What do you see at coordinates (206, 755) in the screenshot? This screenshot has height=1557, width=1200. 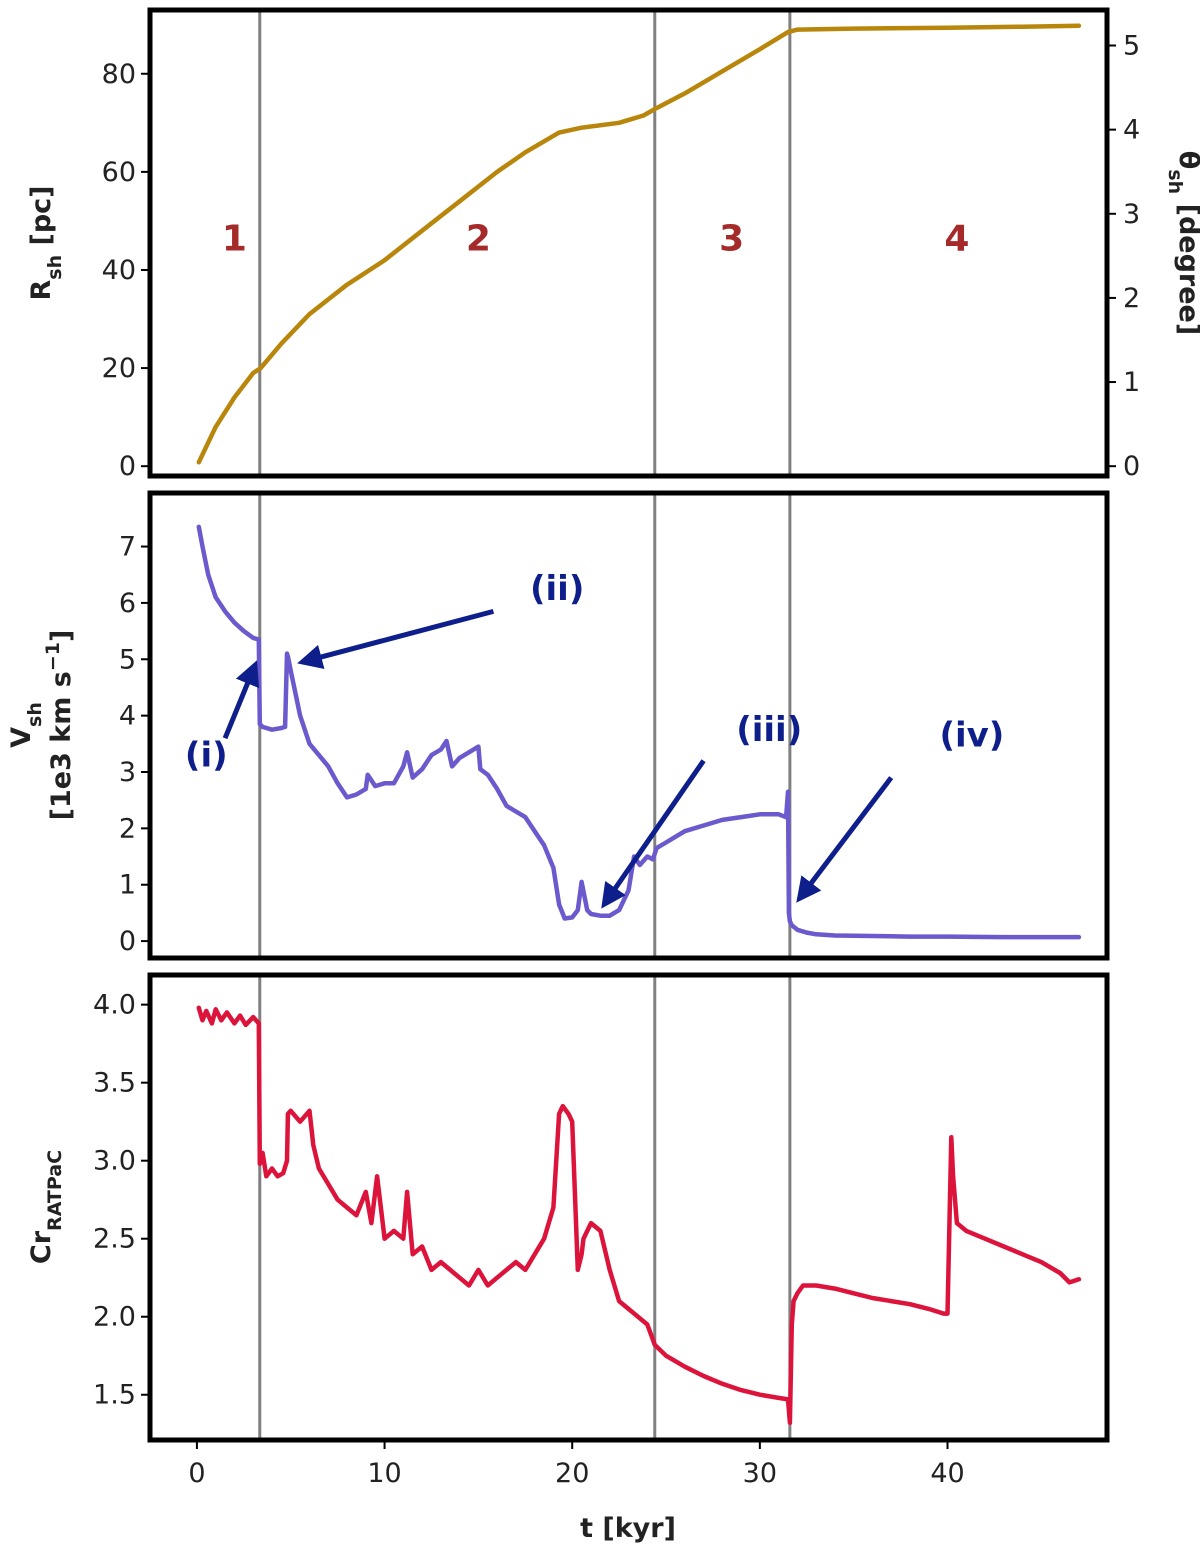 I see `annotation-label: (i)` at bounding box center [206, 755].